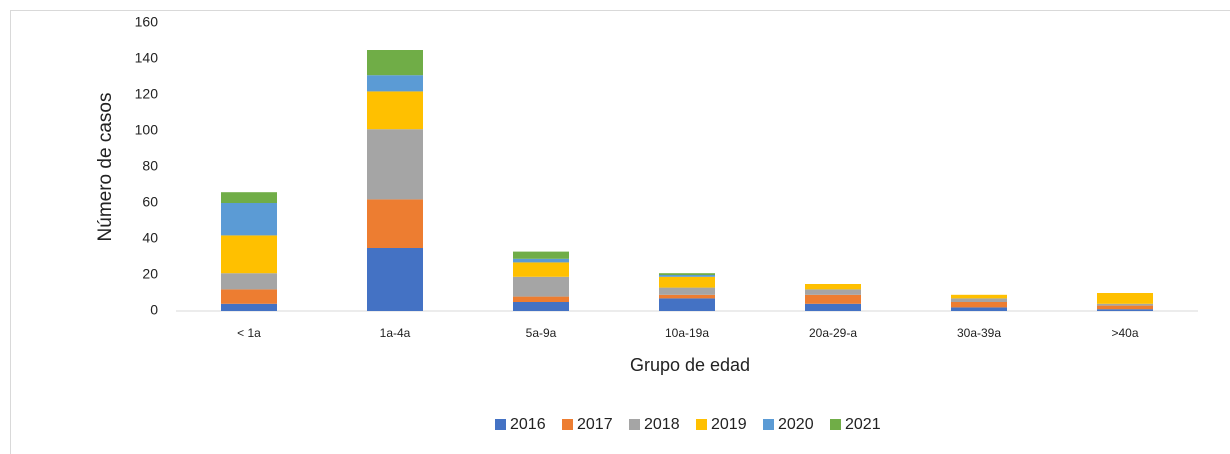 This screenshot has width=1230, height=454. Describe the element at coordinates (249, 333) in the screenshot. I see `x-tick-label: < 1a` at that location.